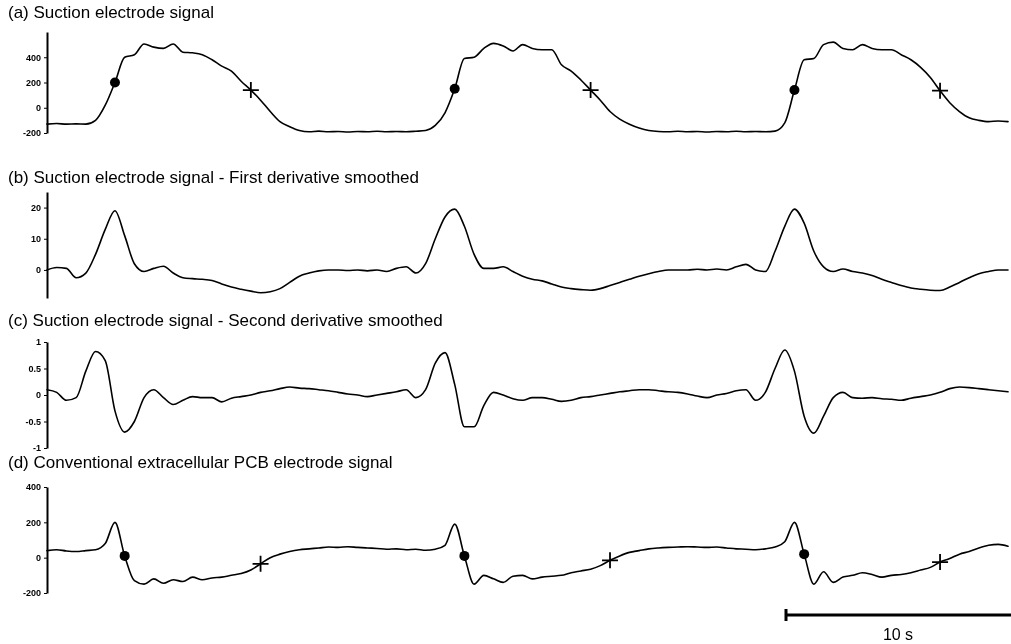 The image size is (1011, 644). What do you see at coordinates (225, 320) in the screenshot?
I see `chart-title: (c) Suction electrode signal - Second derivative smoothed` at bounding box center [225, 320].